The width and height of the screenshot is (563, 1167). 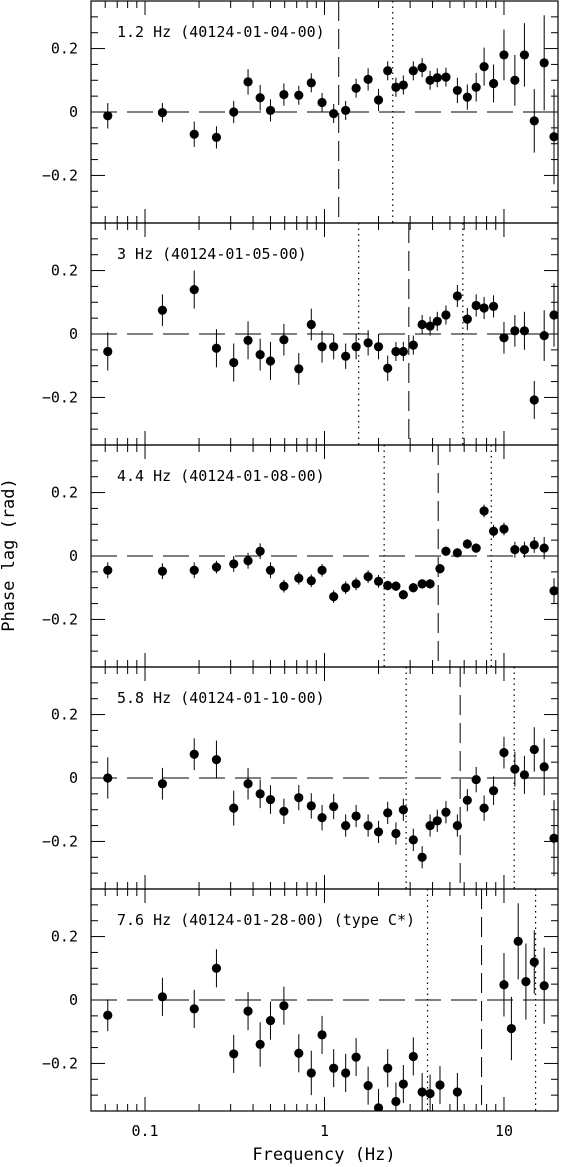 I want to click on x-axis-label: Frequency (Hz), so click(x=323, y=1155).